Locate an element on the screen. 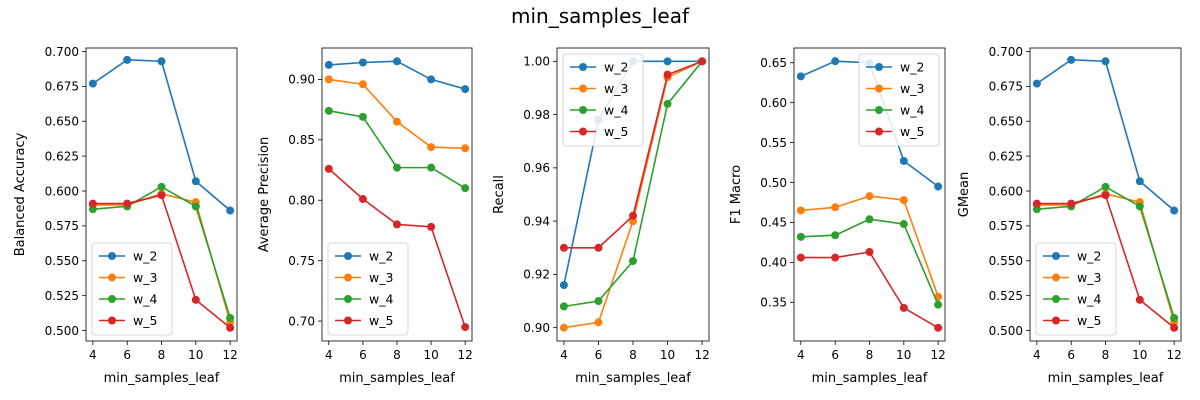  y-tick-label: 0.600 is located at coordinates (62, 191).